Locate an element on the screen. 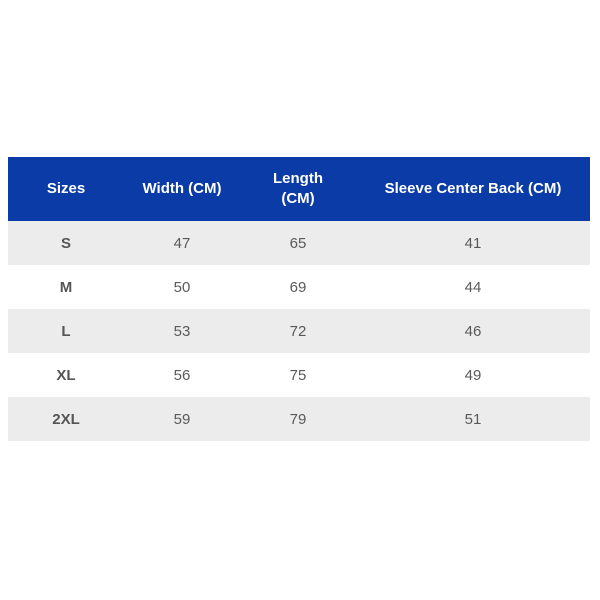  value-cell: 50 is located at coordinates (182, 287).